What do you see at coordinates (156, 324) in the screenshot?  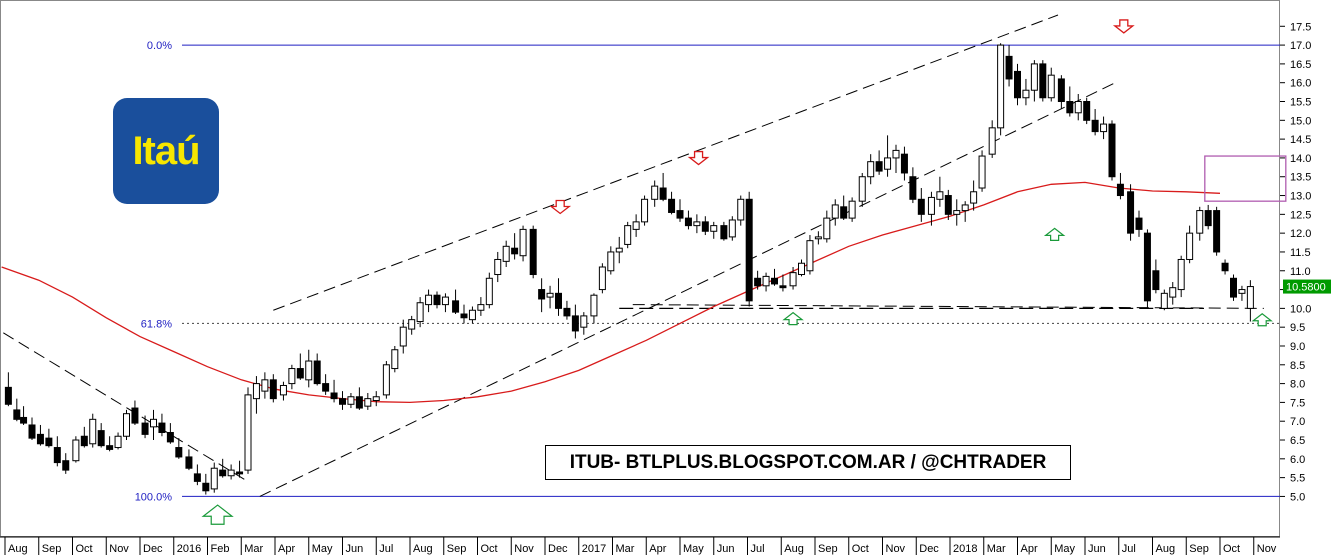 I see `fib-label: 61.8%` at bounding box center [156, 324].